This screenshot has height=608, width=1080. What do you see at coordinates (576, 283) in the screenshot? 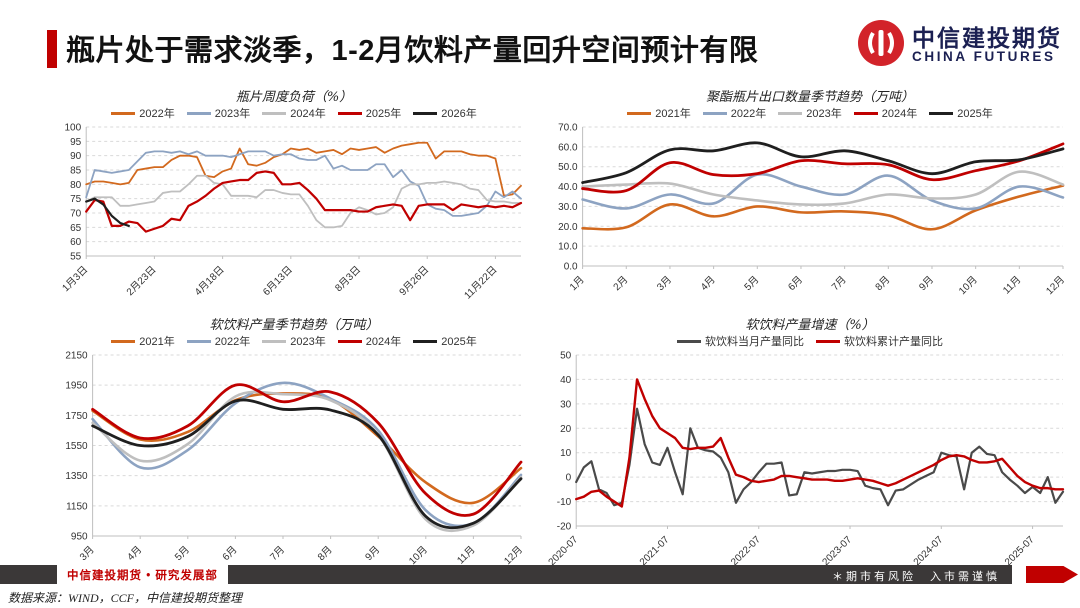
I see `svg-text: 1月` at bounding box center [576, 283].